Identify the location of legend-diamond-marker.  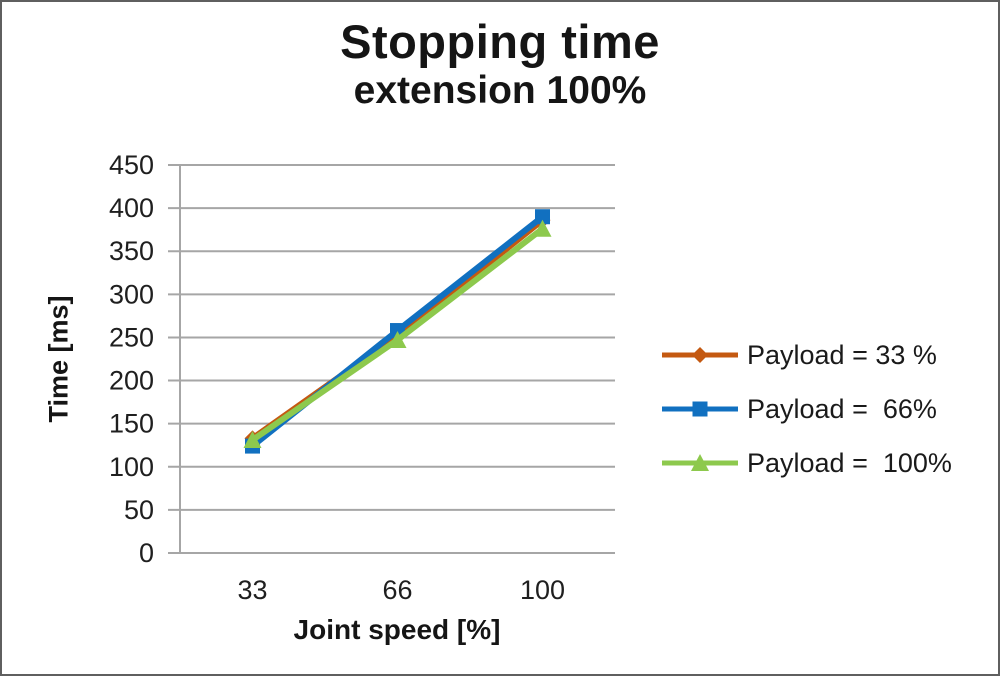
(700, 355).